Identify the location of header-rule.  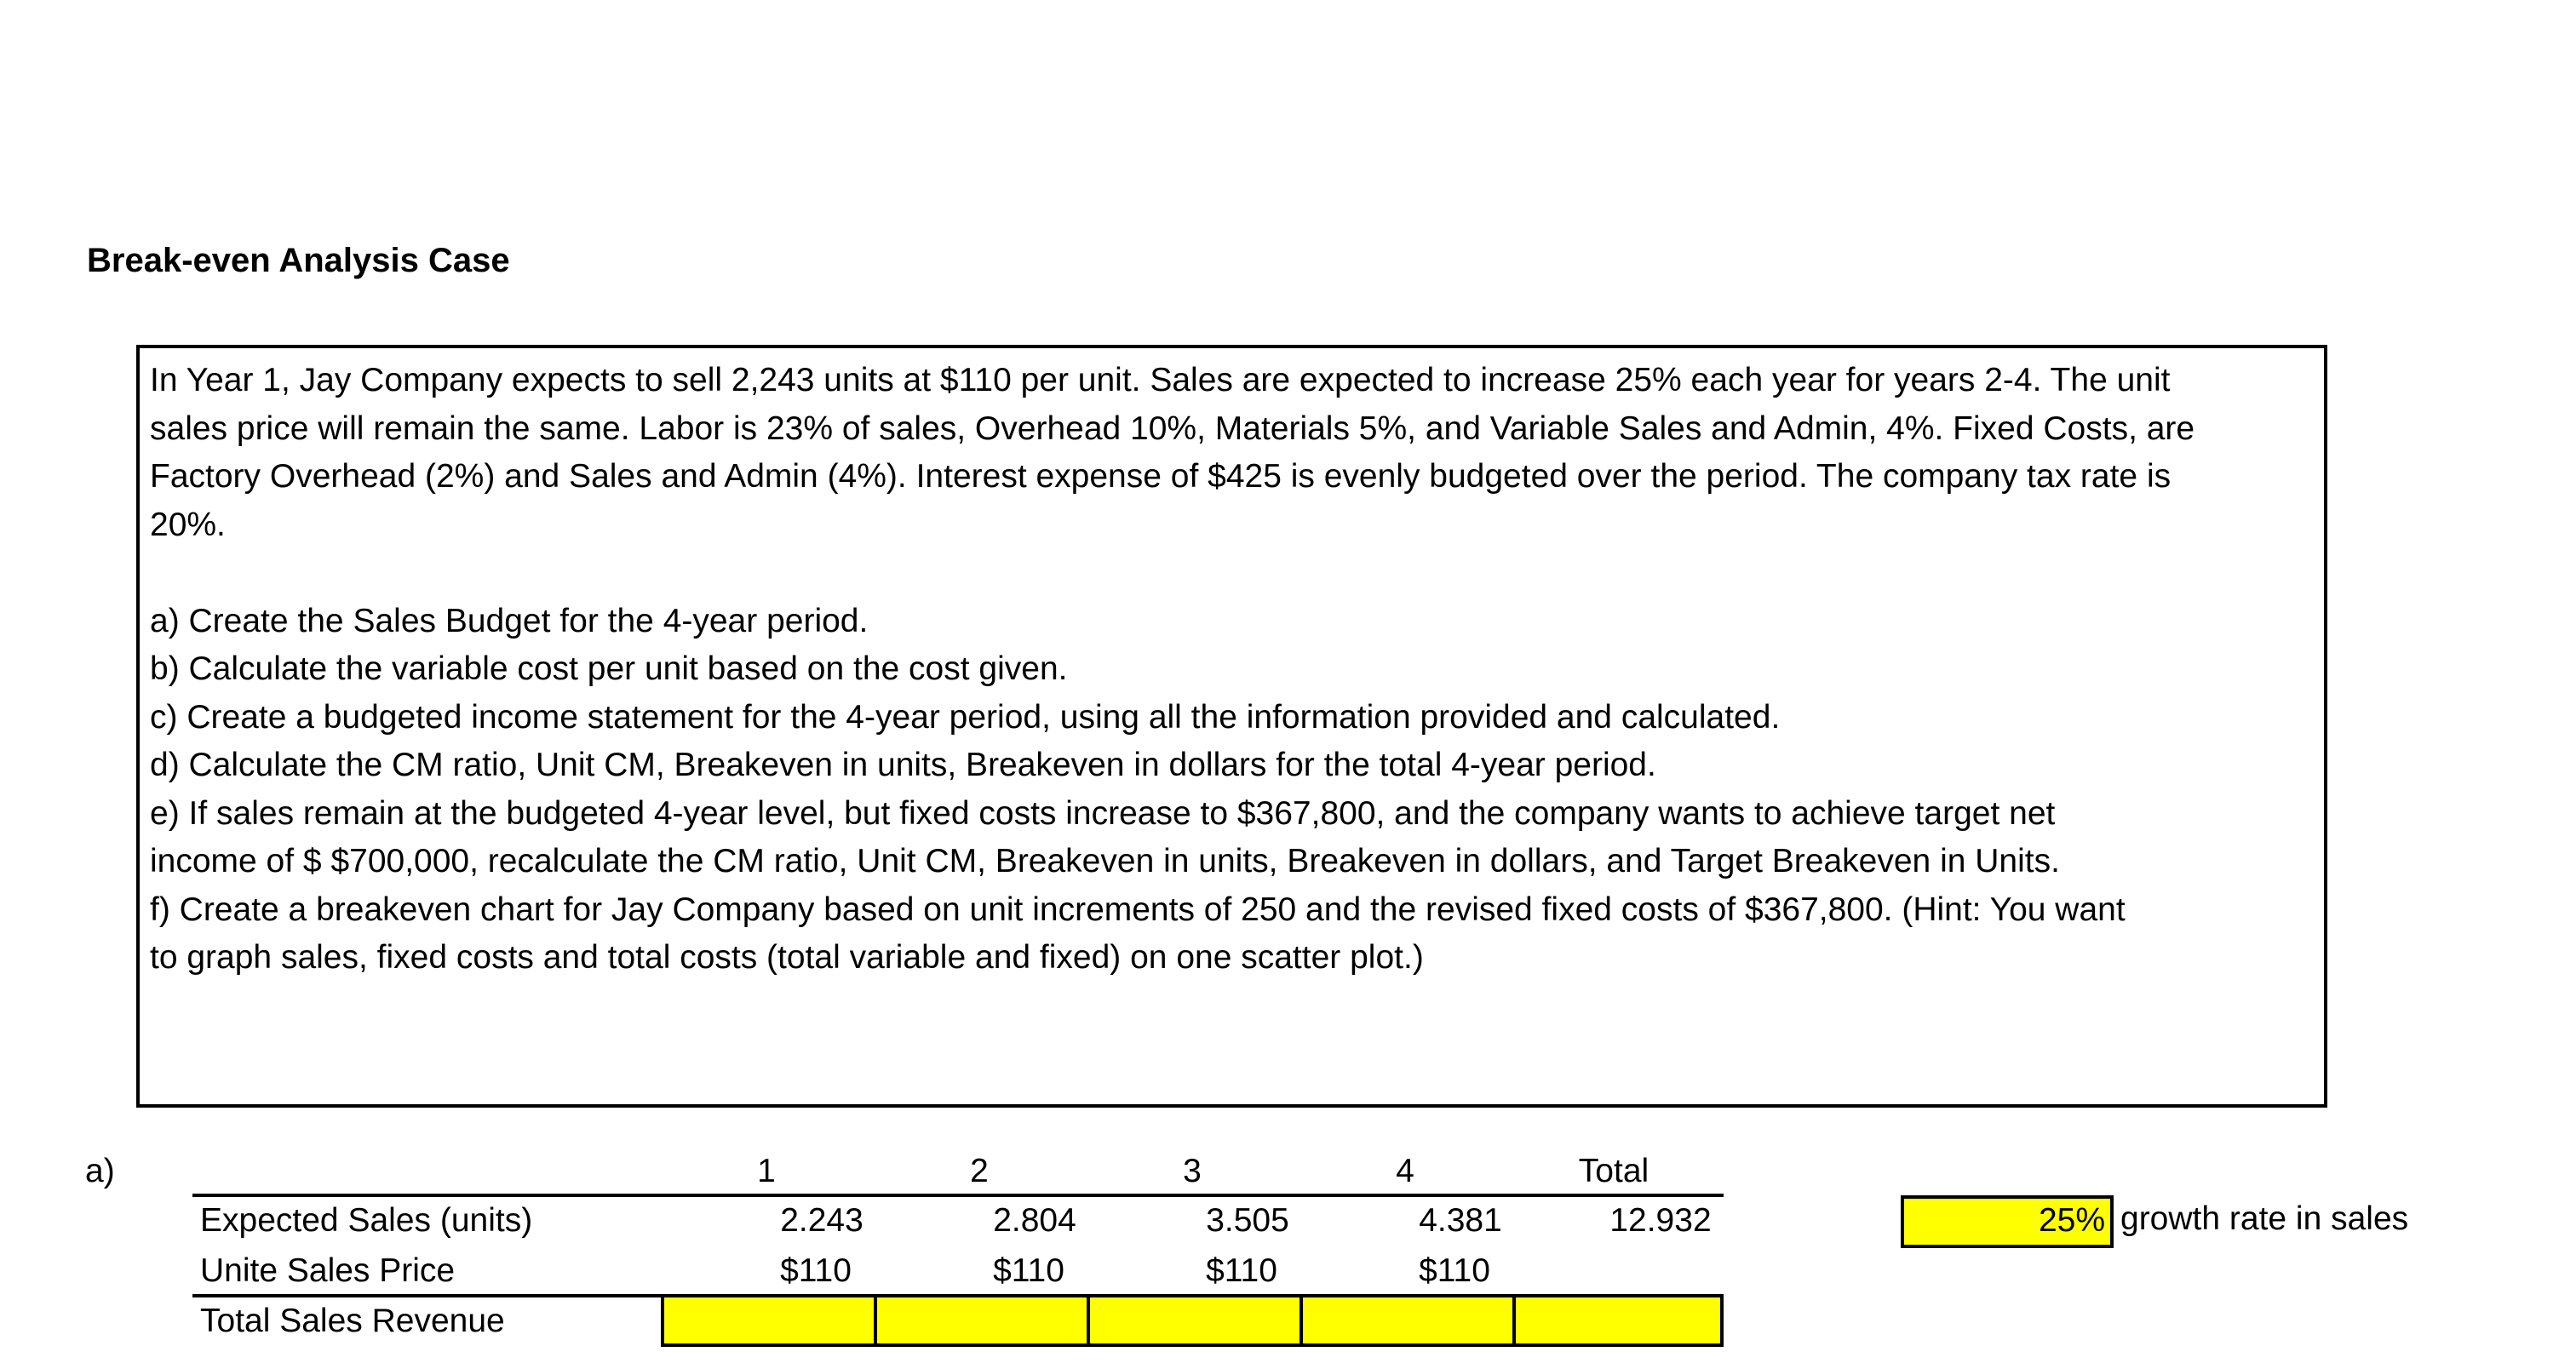
(958, 1195).